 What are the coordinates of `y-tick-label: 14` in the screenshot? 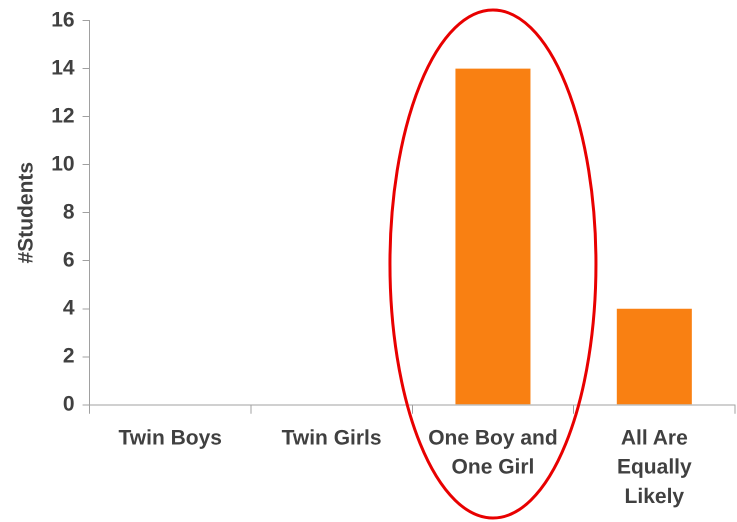 It's located at (63, 68).